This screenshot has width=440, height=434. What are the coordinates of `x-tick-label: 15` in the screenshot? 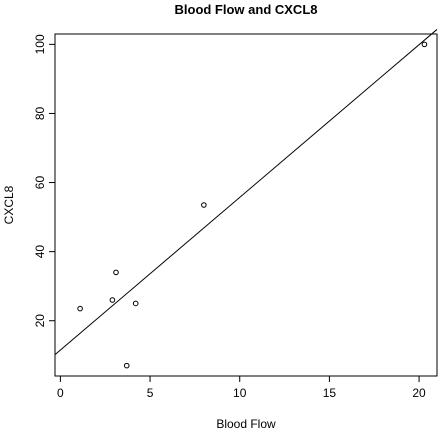 It's located at (330, 393).